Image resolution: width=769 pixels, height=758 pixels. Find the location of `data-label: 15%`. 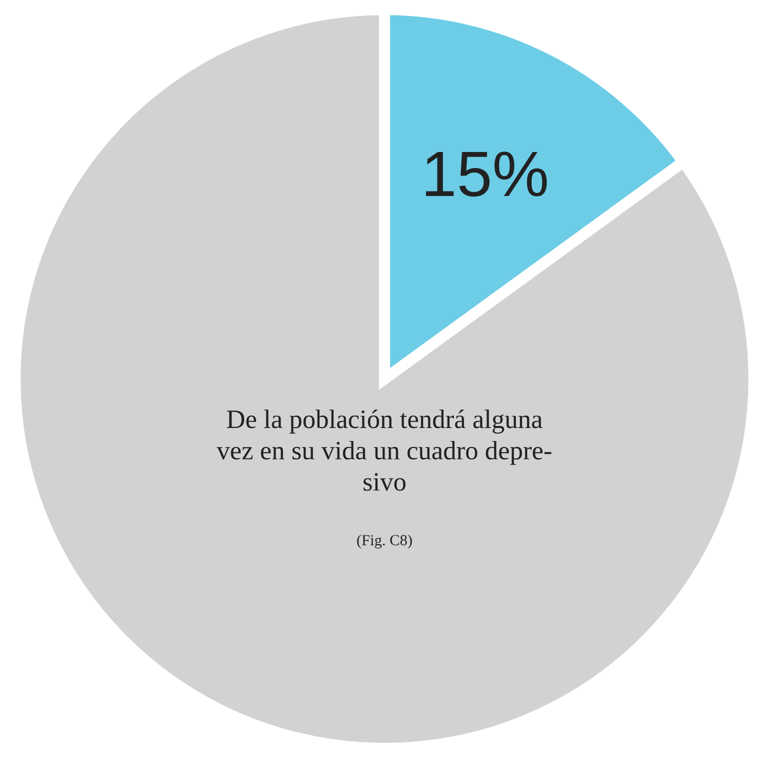

data-label: 15% is located at coordinates (486, 174).